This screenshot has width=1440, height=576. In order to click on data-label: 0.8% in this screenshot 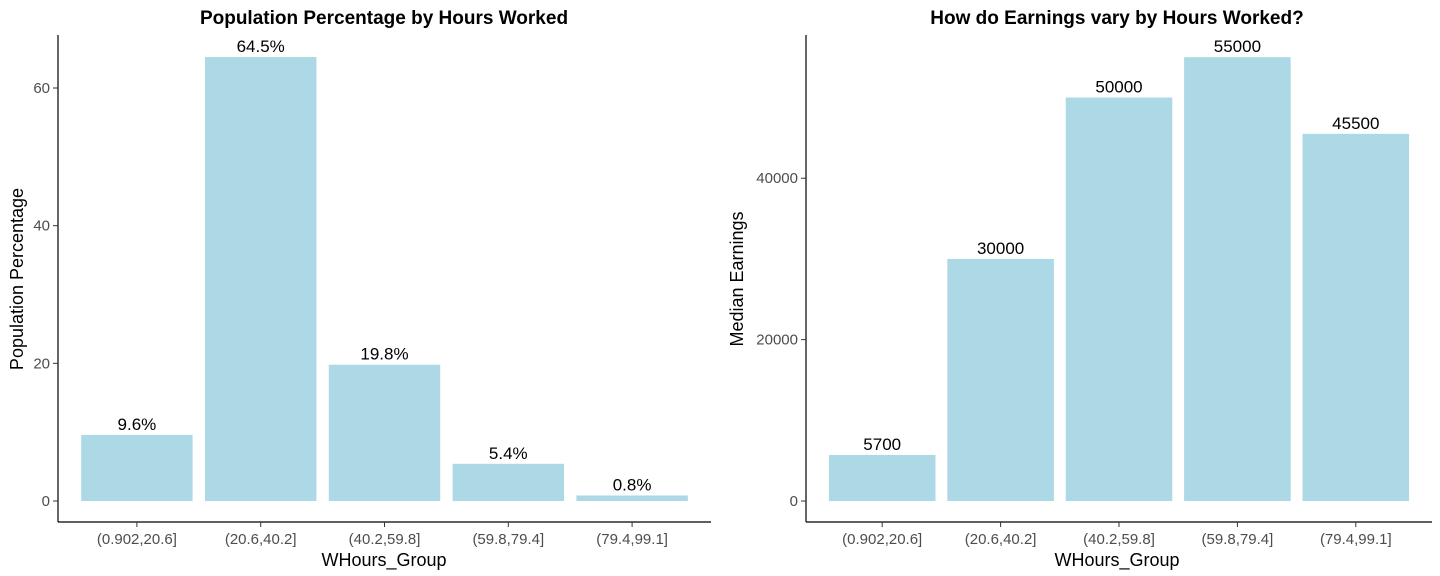, I will do `click(632, 484)`.